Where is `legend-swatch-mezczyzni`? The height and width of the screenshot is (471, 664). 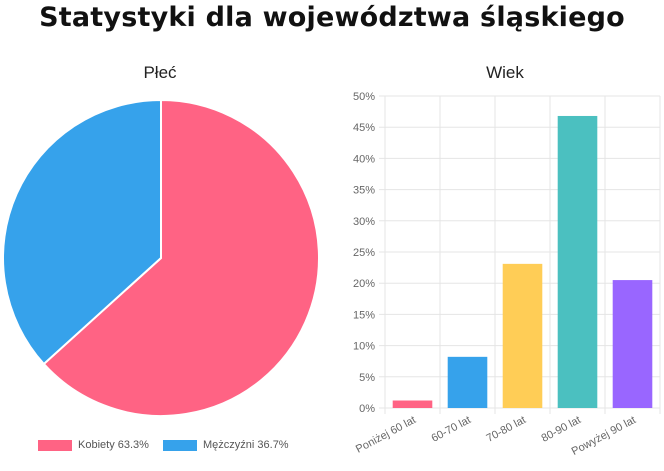
legend-swatch-mezczyzni is located at coordinates (180, 445).